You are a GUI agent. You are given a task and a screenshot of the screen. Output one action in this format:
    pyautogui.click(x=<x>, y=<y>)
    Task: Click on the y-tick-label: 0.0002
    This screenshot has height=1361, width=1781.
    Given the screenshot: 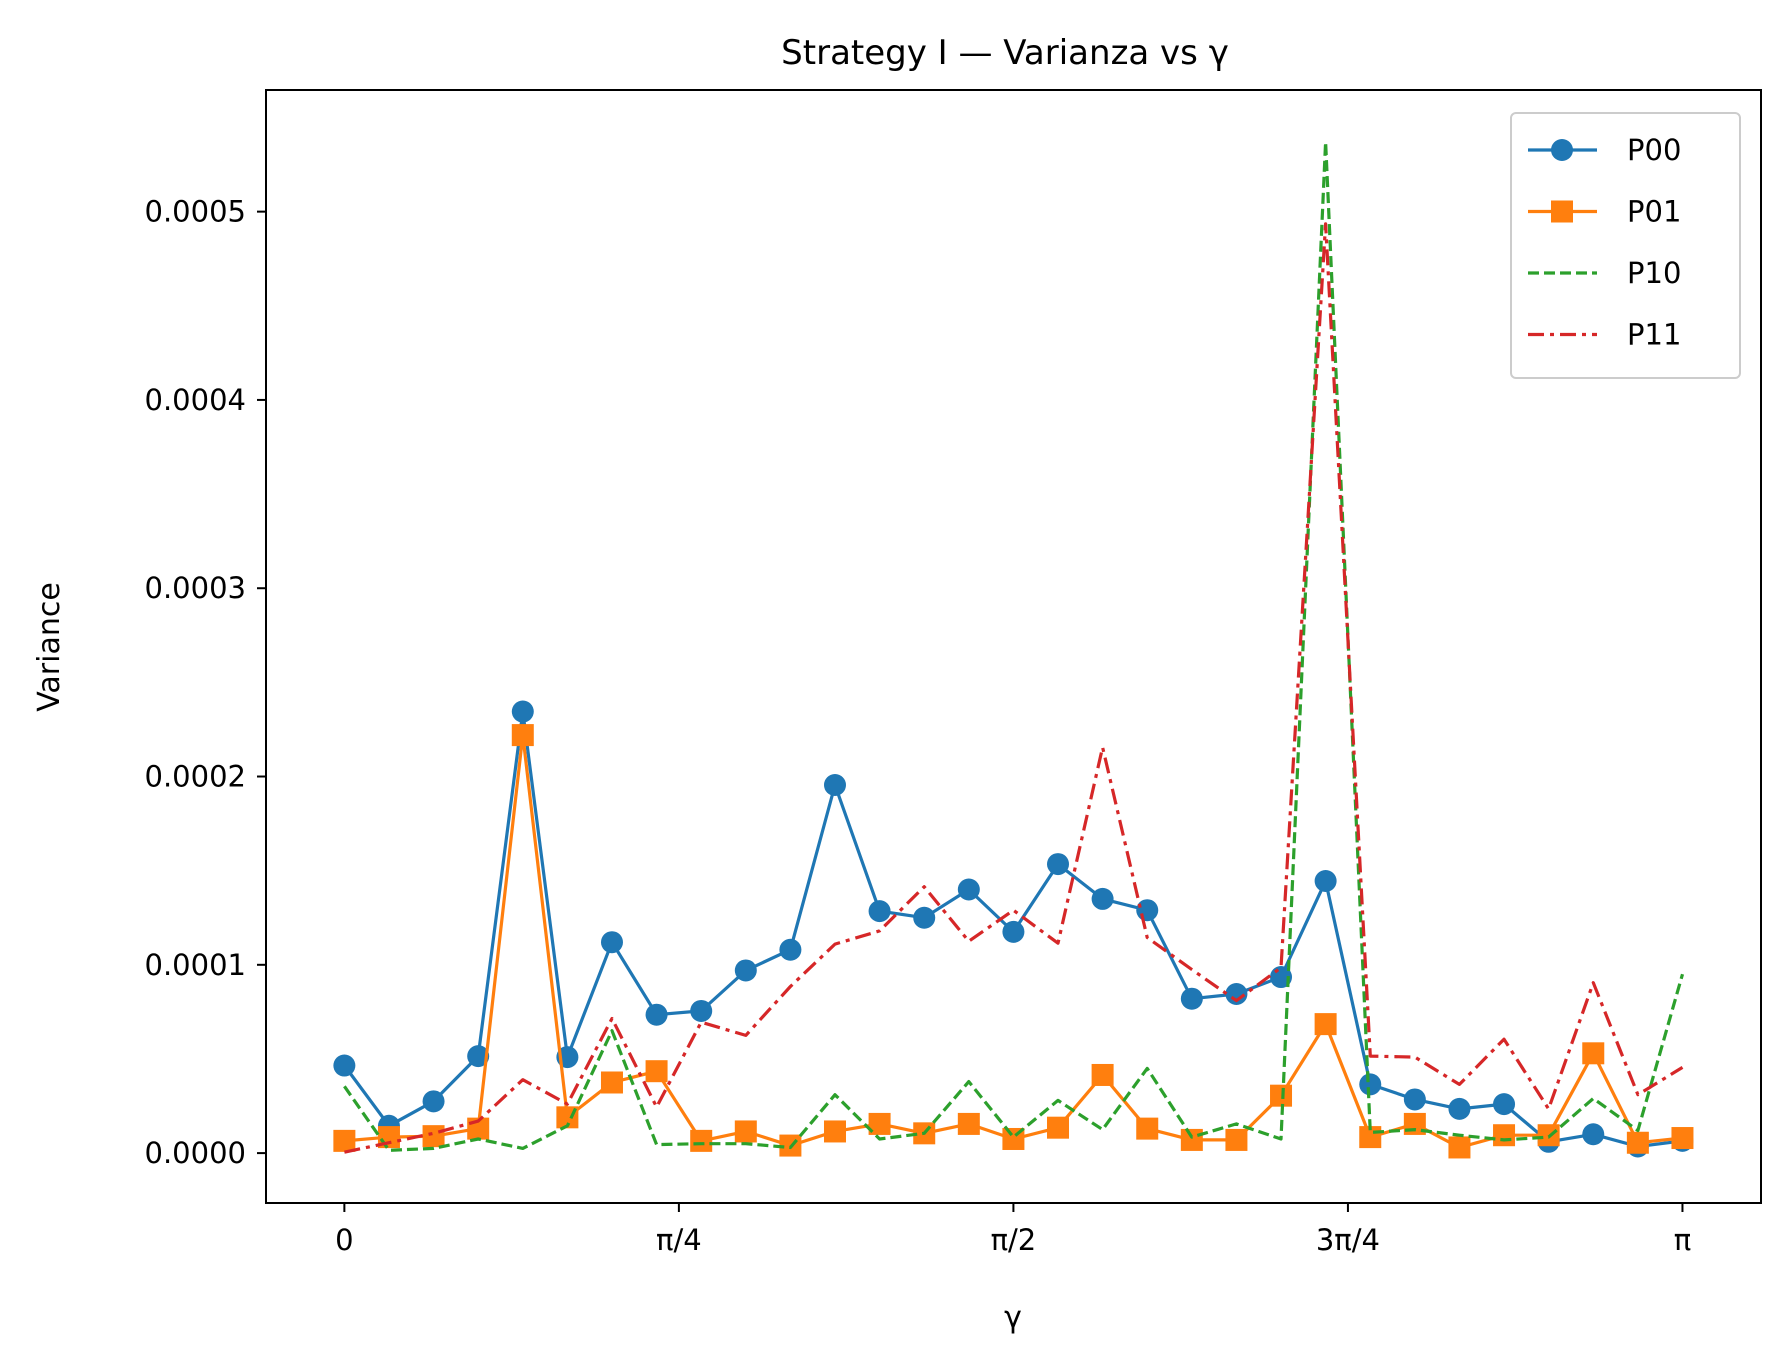 What is the action you would take?
    pyautogui.click(x=195, y=777)
    